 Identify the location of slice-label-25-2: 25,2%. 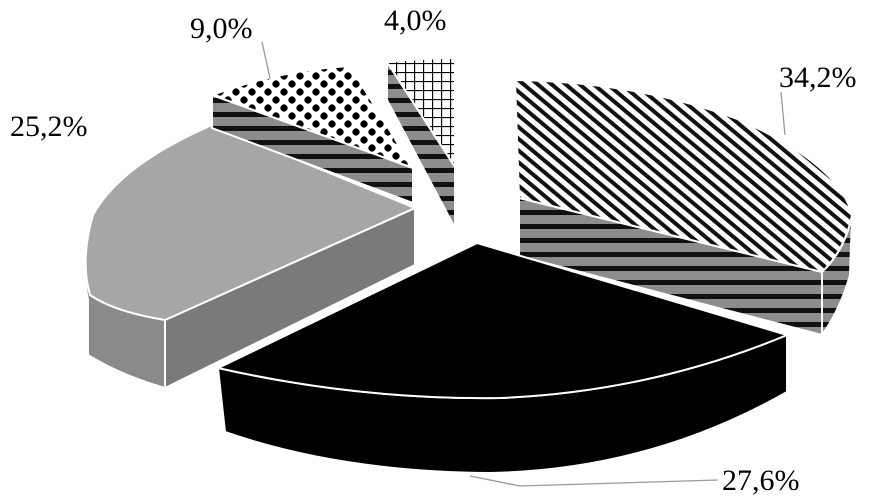
(49, 126).